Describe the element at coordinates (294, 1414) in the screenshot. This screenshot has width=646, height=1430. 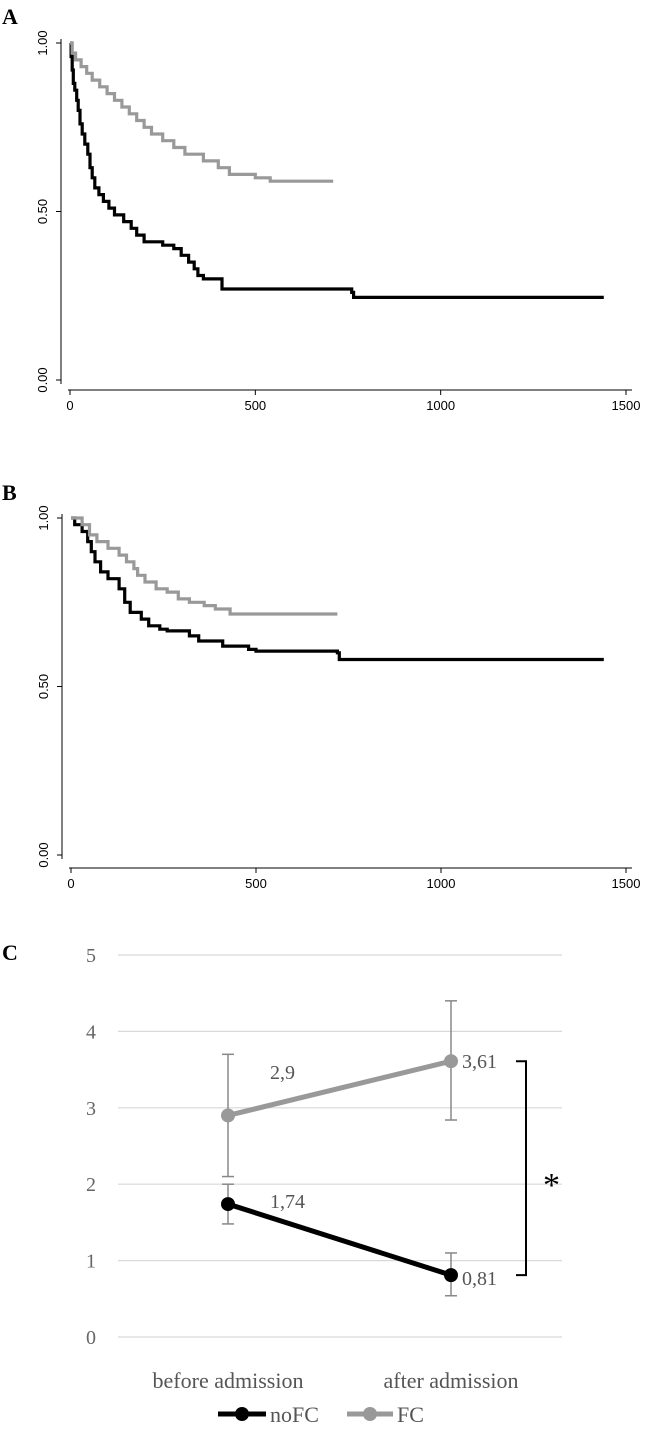
I see `legend-label-noFC: noFC` at that location.